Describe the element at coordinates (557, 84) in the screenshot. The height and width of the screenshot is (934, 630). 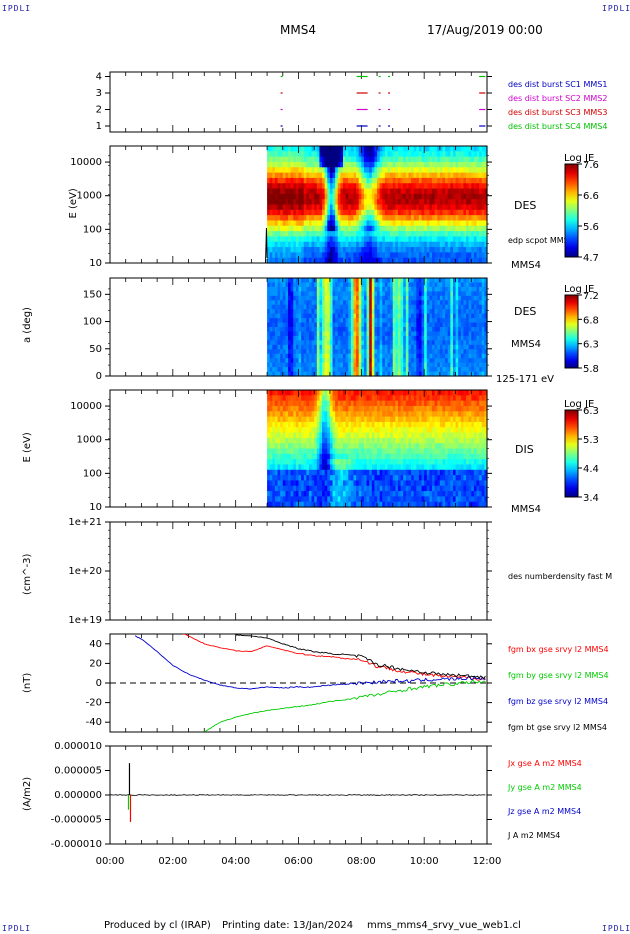
I see `burst-legend-label: des dist burst SC1 MMS1` at that location.